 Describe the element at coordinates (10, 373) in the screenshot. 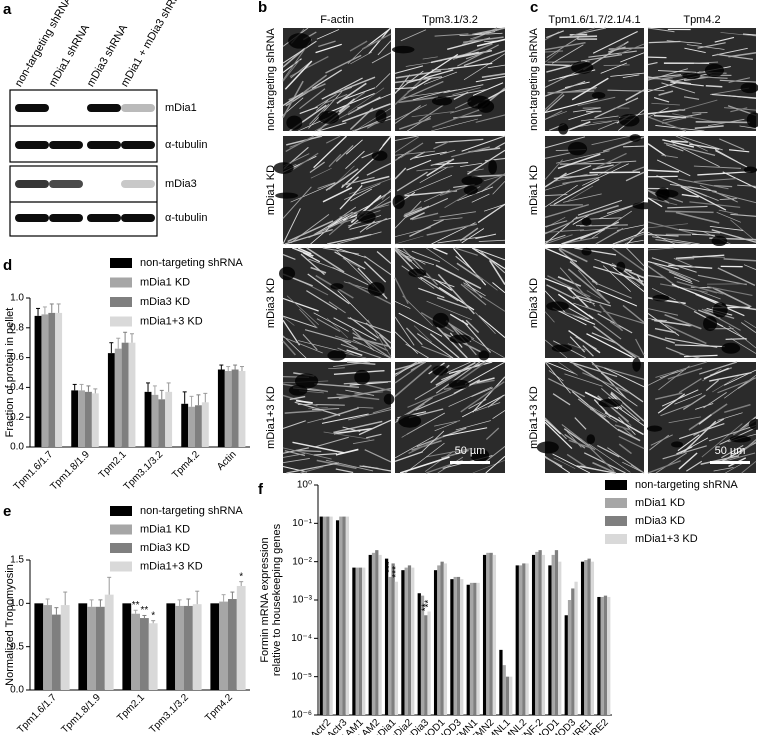

I see `y-axis-label: Fraction of protein in pellet` at that location.